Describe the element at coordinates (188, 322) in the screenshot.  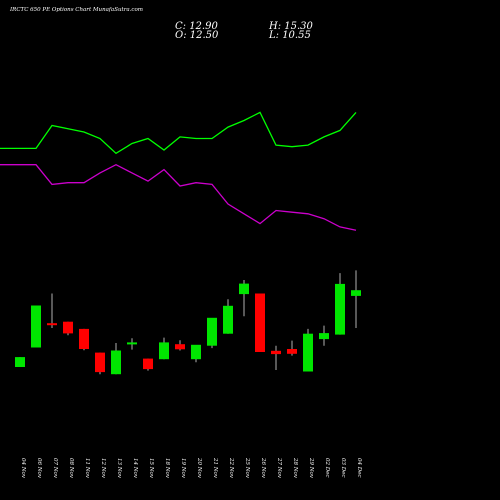
I see `candles` at that location.